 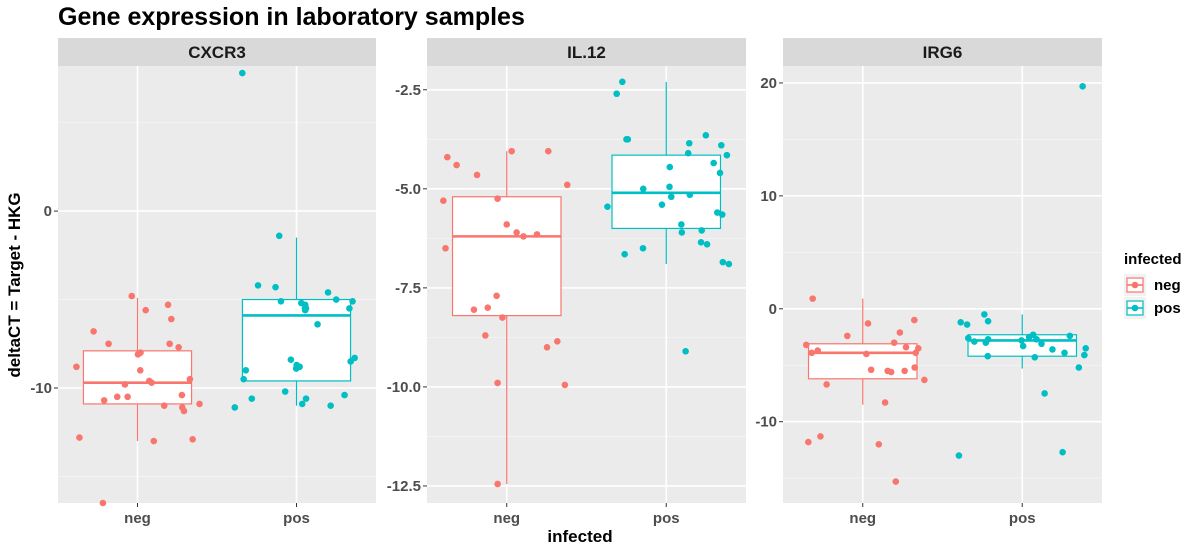 What do you see at coordinates (579, 536) in the screenshot?
I see `x-axis-title: infected` at bounding box center [579, 536].